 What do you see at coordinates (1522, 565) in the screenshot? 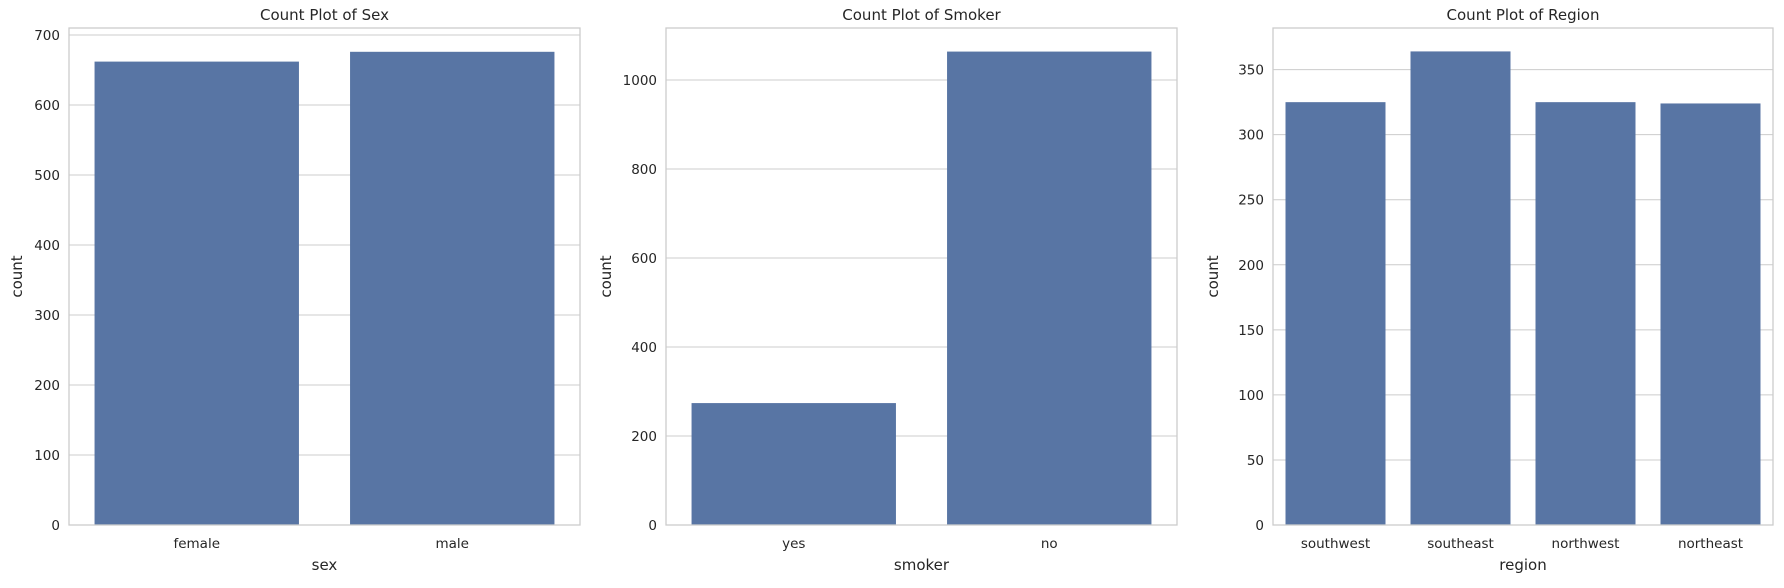
I see `x-axis-label: region` at bounding box center [1522, 565].